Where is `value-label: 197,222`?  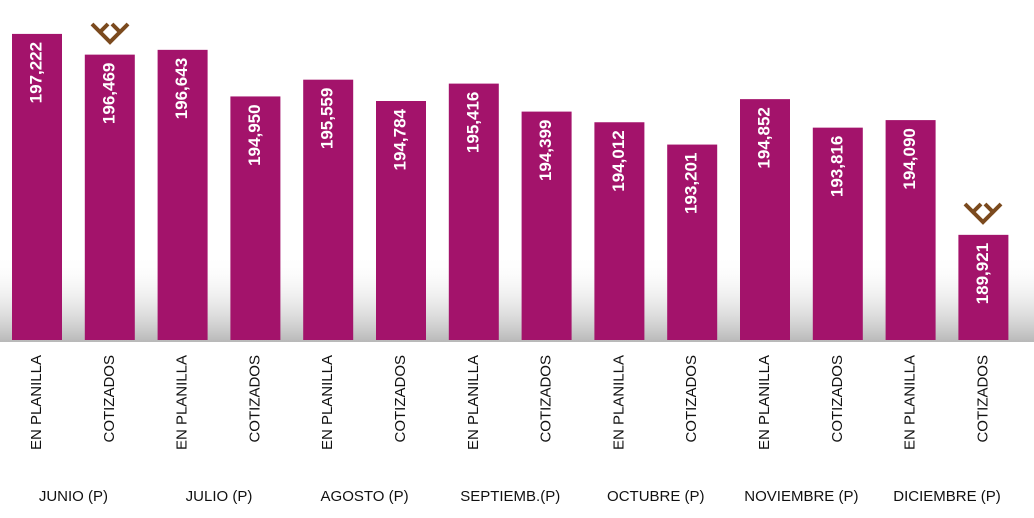 value-label: 197,222 is located at coordinates (35, 72).